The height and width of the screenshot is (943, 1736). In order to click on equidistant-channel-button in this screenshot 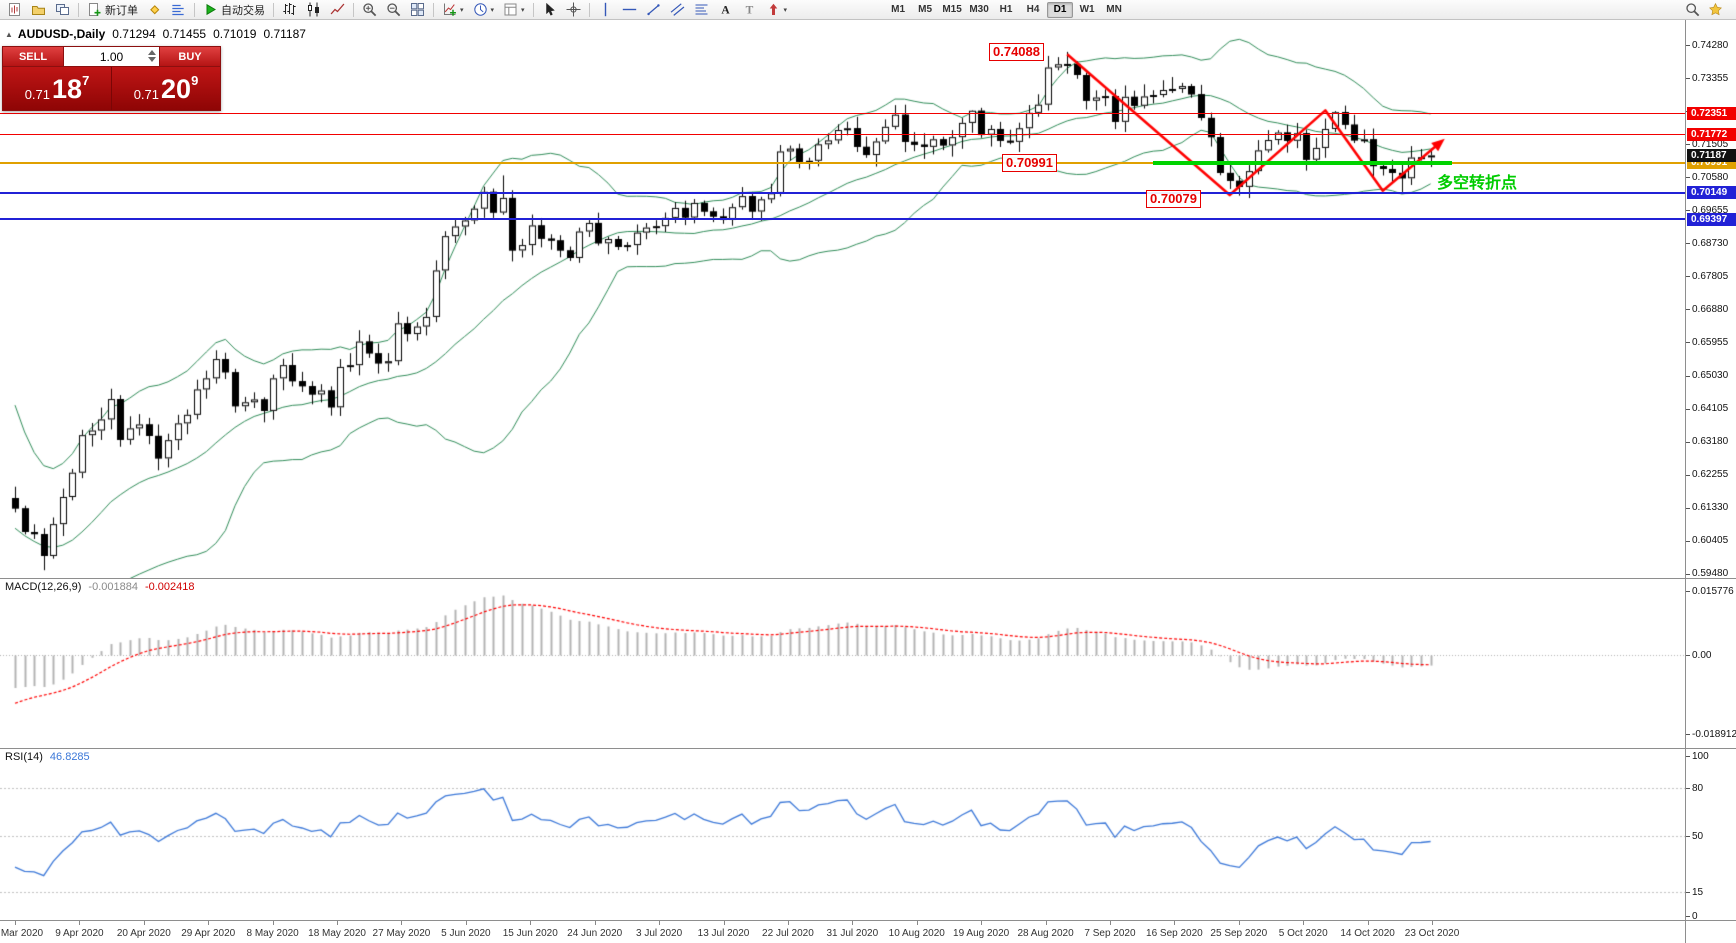, I will do `click(677, 10)`.